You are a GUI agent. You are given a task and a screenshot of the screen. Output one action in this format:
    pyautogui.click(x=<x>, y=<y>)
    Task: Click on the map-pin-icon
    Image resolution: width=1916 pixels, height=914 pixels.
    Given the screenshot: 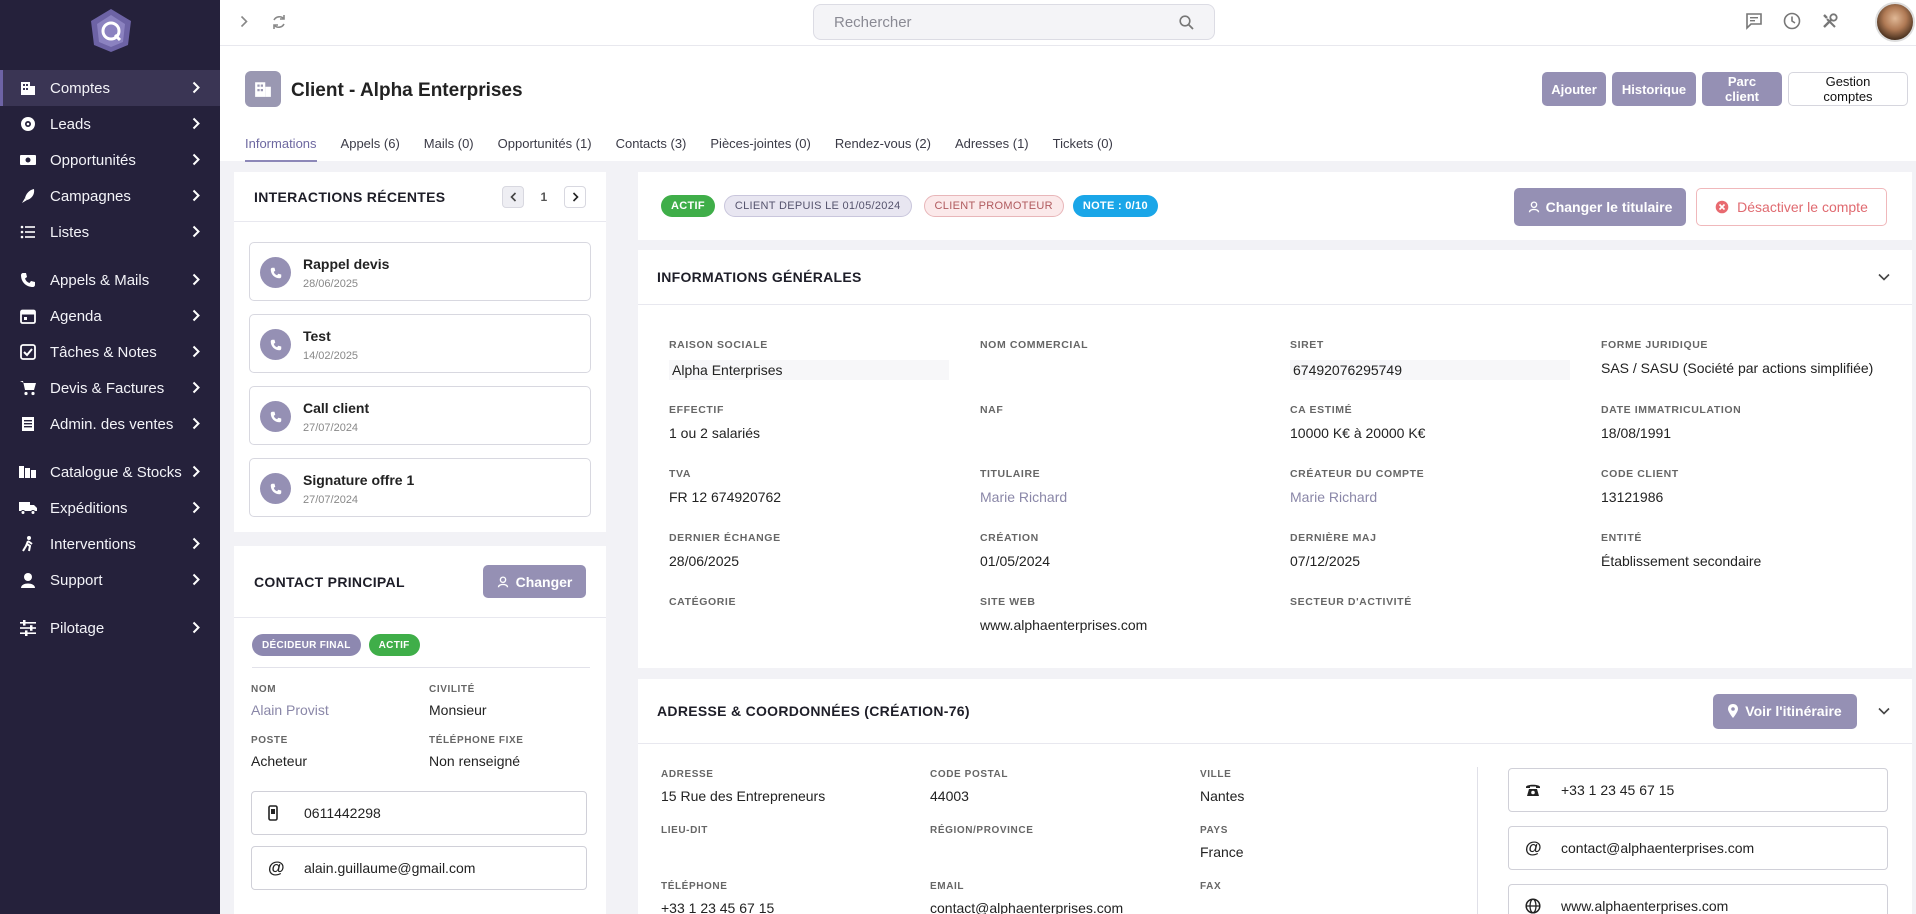 What is the action you would take?
    pyautogui.click(x=1733, y=711)
    